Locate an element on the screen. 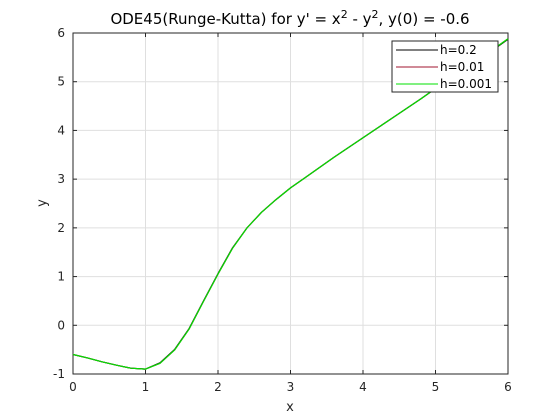 The width and height of the screenshot is (560, 420). legend-label-h-0-01: h=0.01 is located at coordinates (462, 67).